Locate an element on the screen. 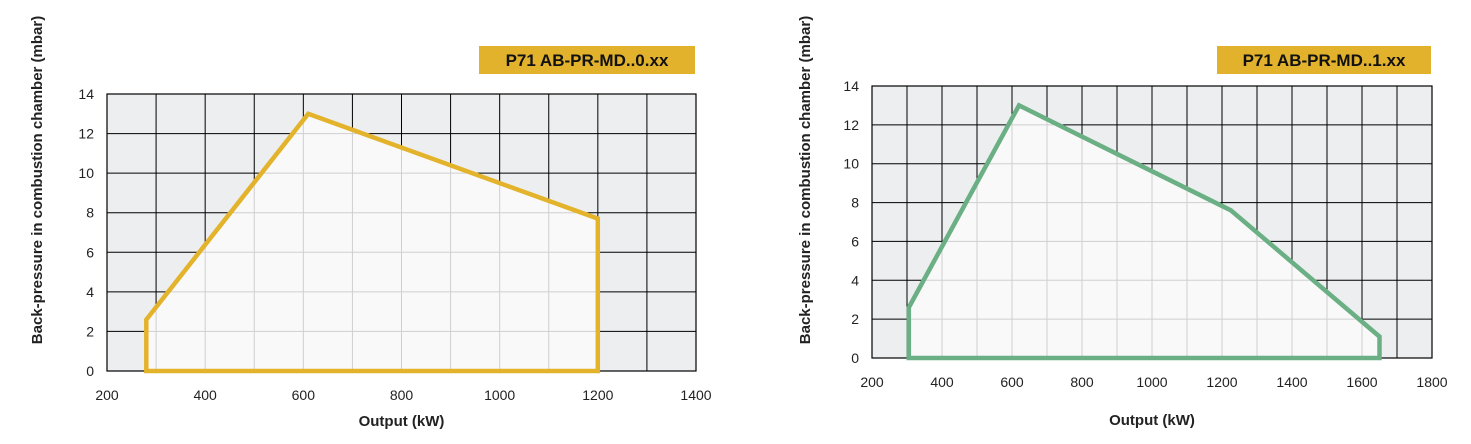 This screenshot has width=1471, height=444. x-tick-label: 1800 is located at coordinates (1431, 382).